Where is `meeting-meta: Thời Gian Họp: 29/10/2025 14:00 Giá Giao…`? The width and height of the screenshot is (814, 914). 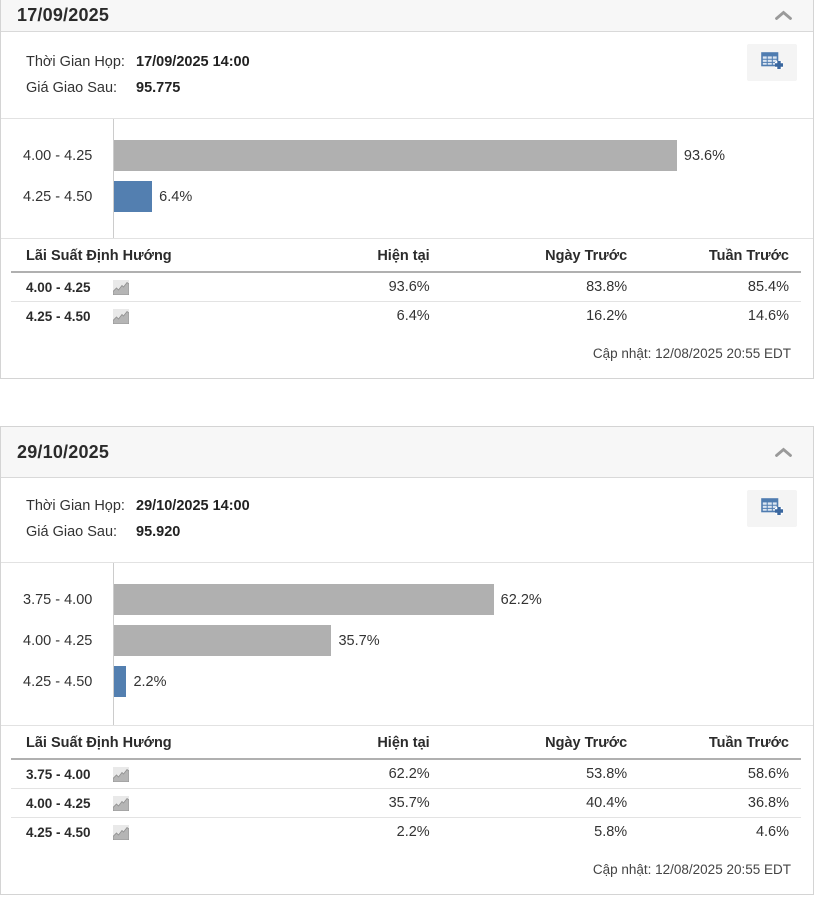
meeting-meta: Thời Gian Họp: 29/10/2025 14:00 Giá Giao… is located at coordinates (407, 520).